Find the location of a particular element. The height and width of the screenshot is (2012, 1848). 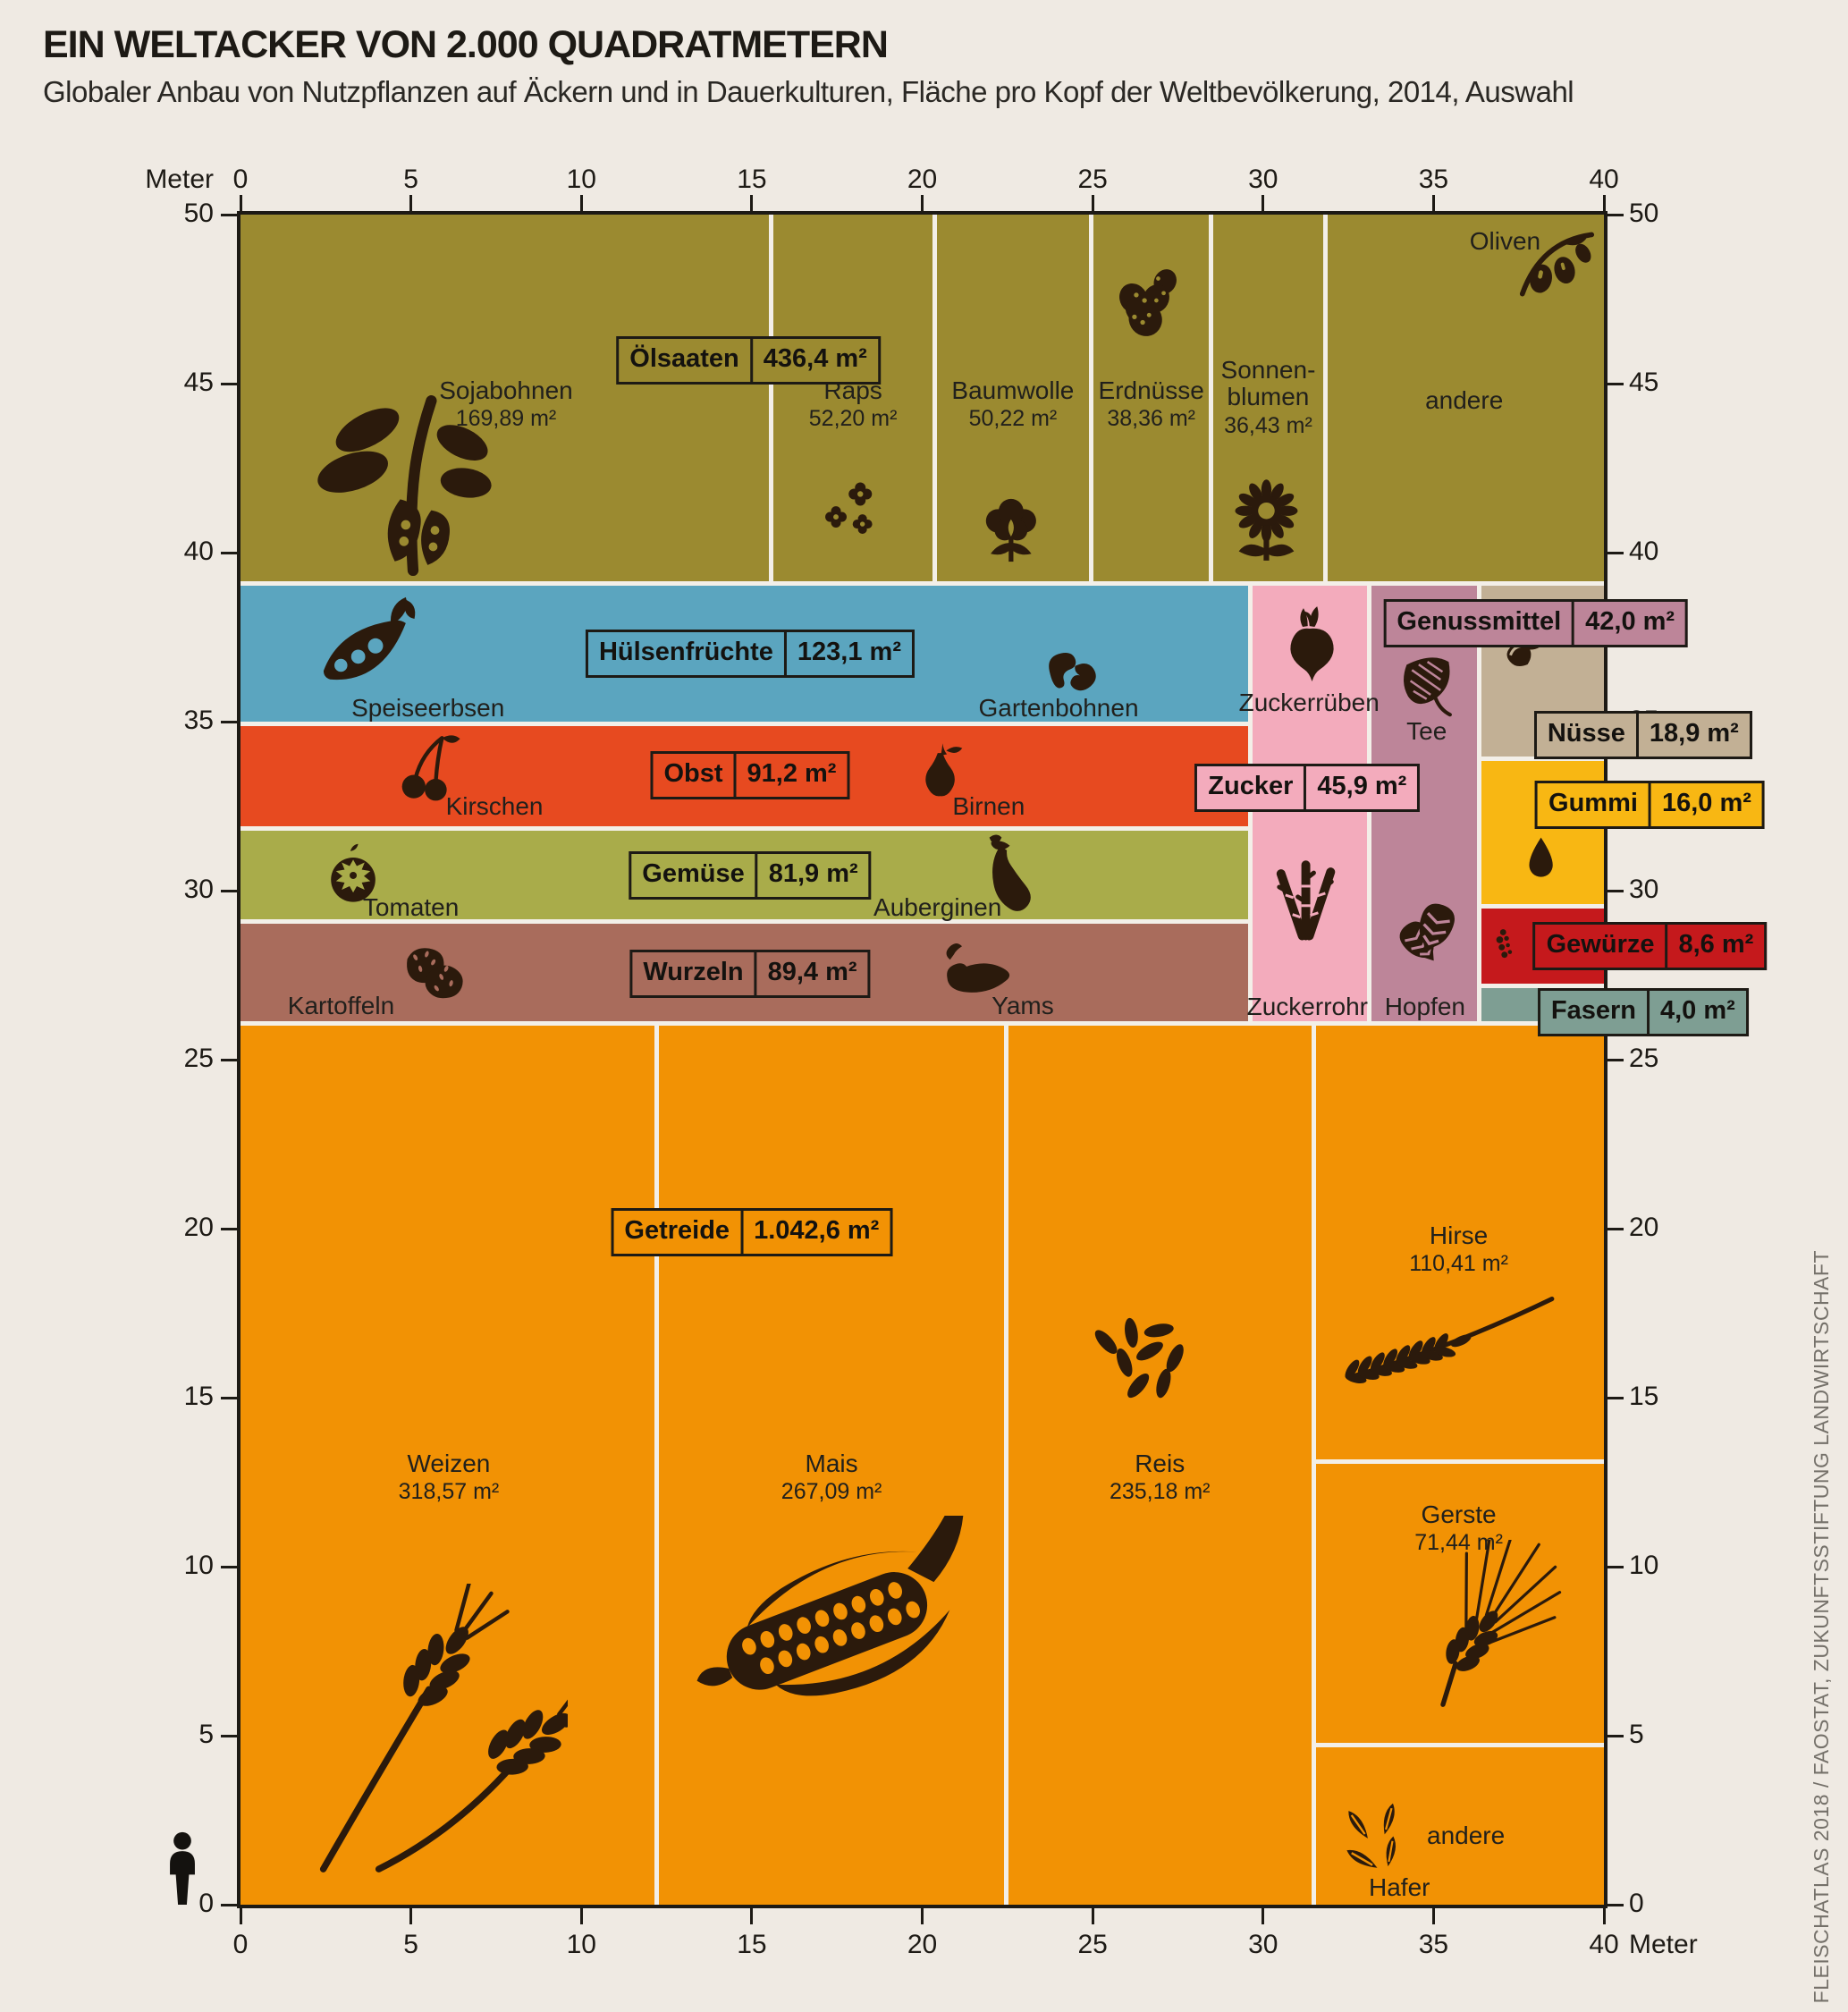

oat-grains-icon is located at coordinates (1375, 1844).